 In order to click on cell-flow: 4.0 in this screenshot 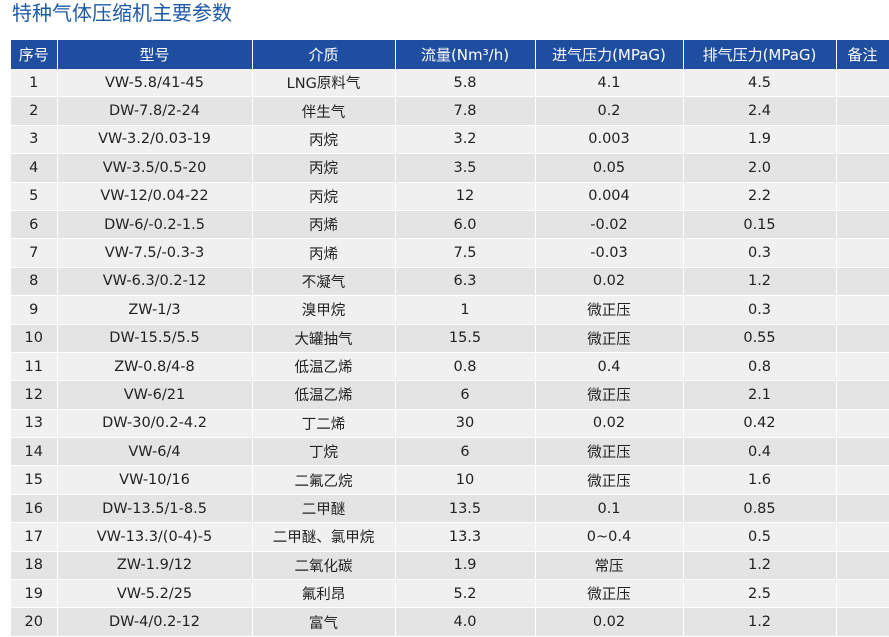, I will do `click(465, 622)`.